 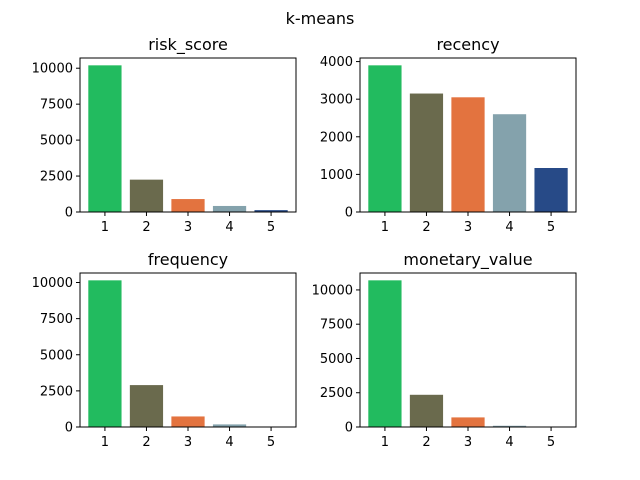 I want to click on figure-suptitle: k-means, so click(x=320, y=18).